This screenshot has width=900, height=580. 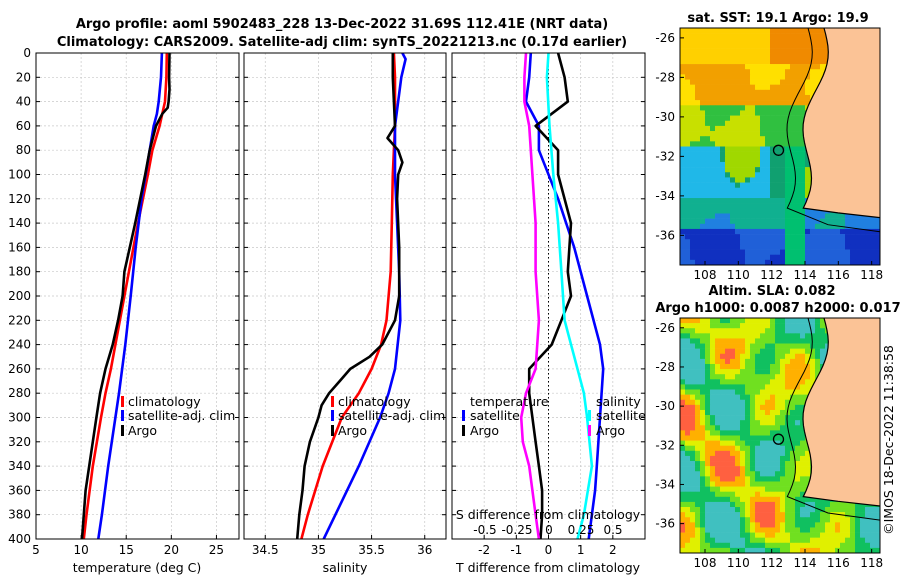 I want to click on series-line-temperature-satellite, so click(x=564, y=296).